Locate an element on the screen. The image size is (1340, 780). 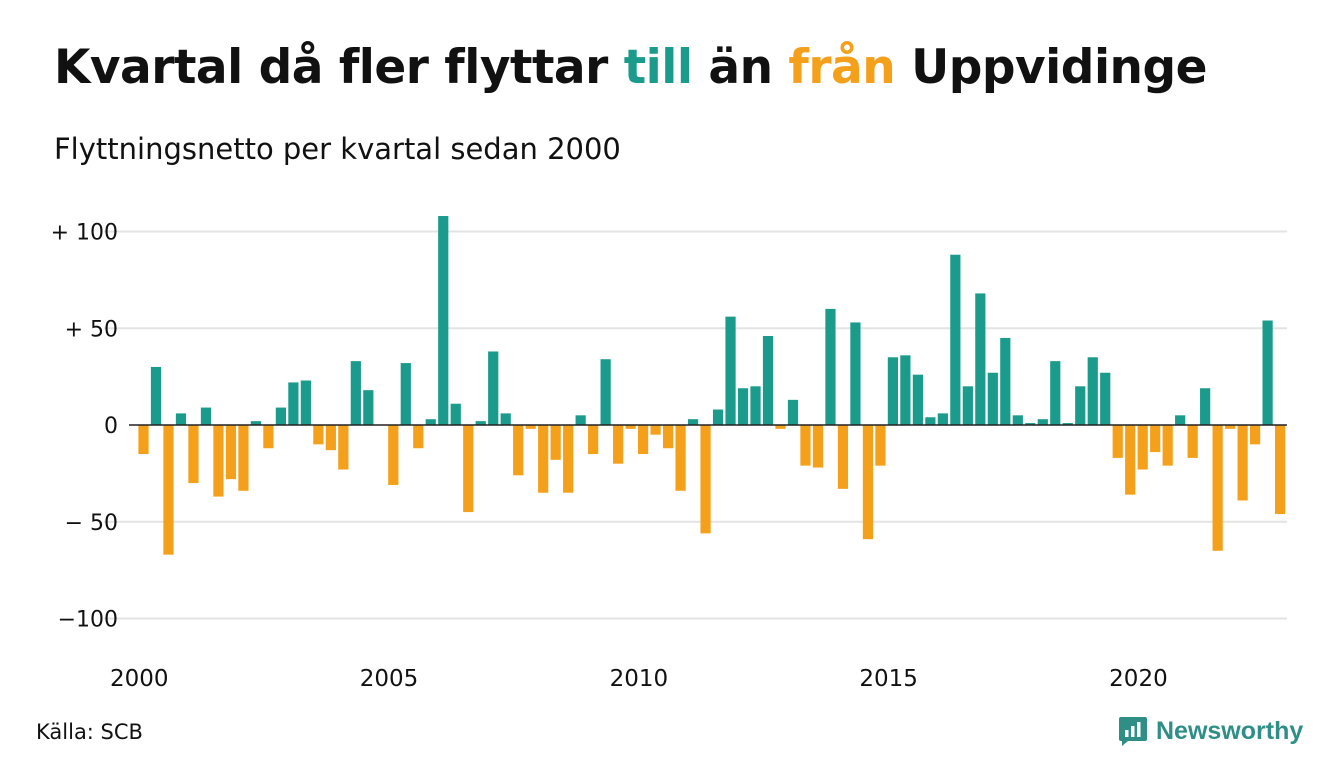
x-tick-label: 2000 is located at coordinates (139, 679).